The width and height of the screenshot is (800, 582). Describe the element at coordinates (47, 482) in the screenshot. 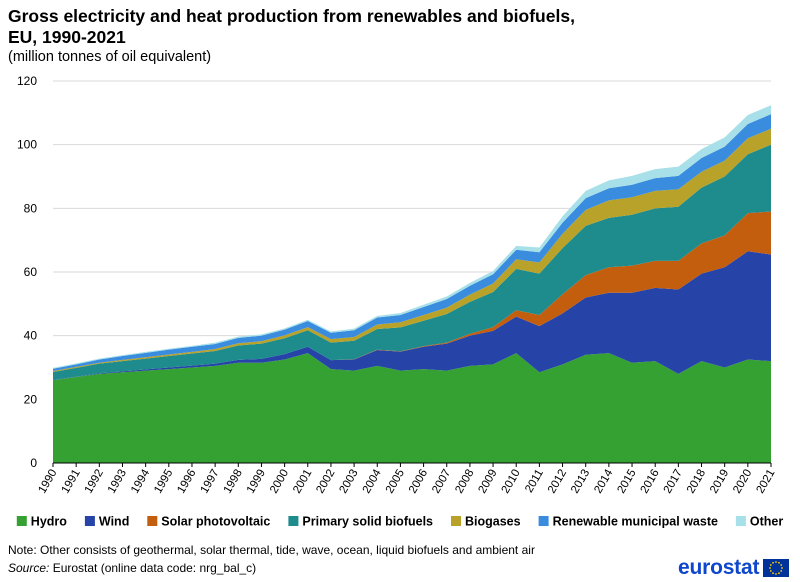

I see `x-tick-label: 1990` at that location.